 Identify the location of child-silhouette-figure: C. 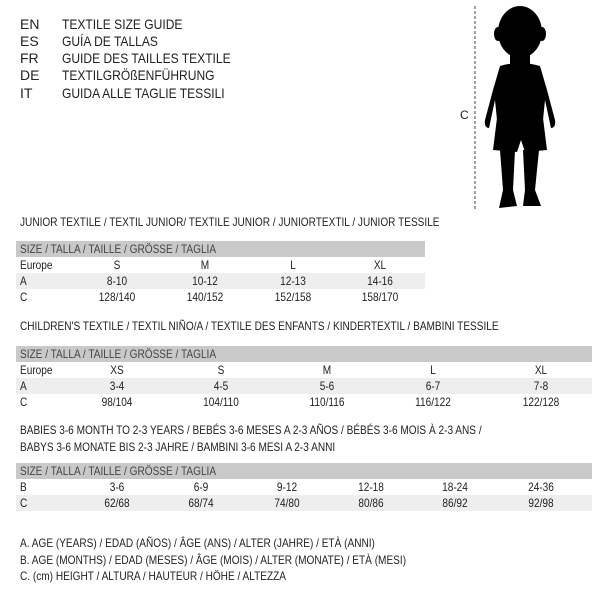
(508, 108).